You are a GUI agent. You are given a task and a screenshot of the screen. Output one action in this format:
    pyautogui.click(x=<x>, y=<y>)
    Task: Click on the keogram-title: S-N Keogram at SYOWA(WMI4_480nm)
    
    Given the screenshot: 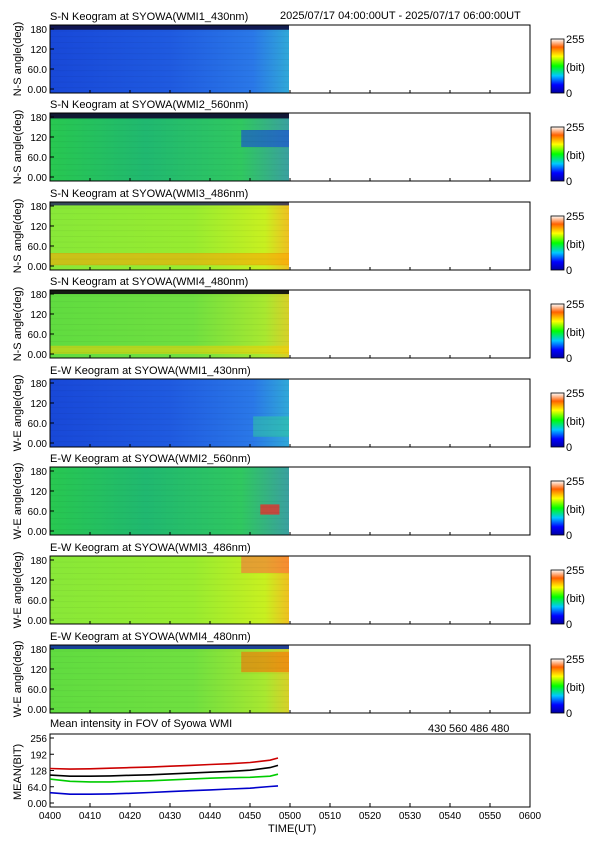 What is the action you would take?
    pyautogui.click(x=149, y=282)
    